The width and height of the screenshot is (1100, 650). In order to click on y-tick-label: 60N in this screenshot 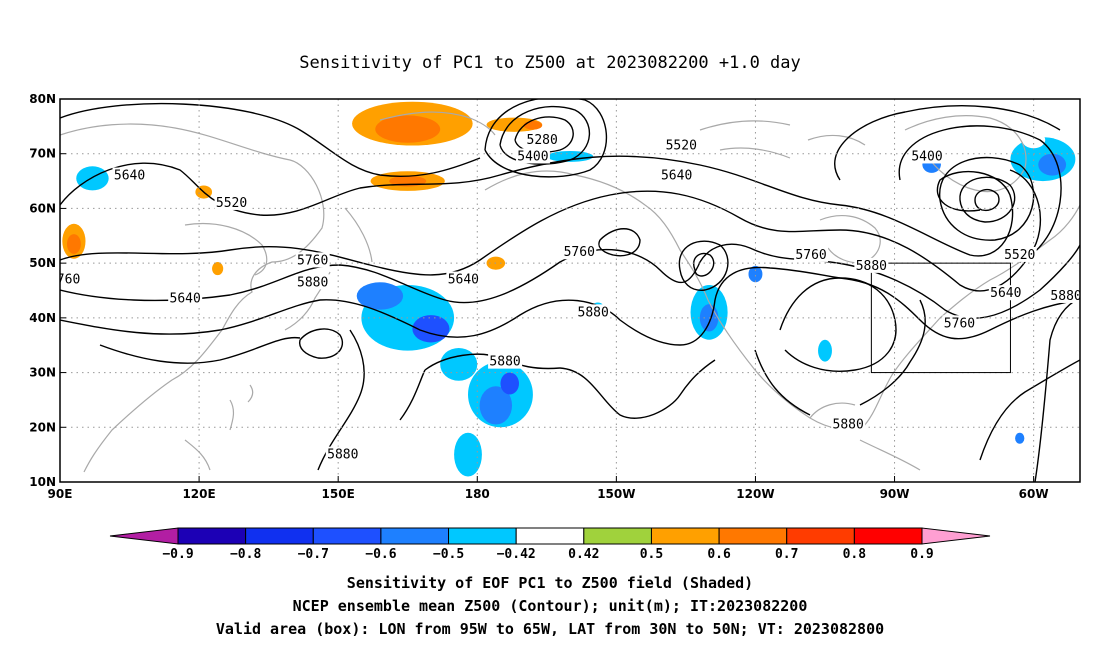, I will do `click(42, 208)`.